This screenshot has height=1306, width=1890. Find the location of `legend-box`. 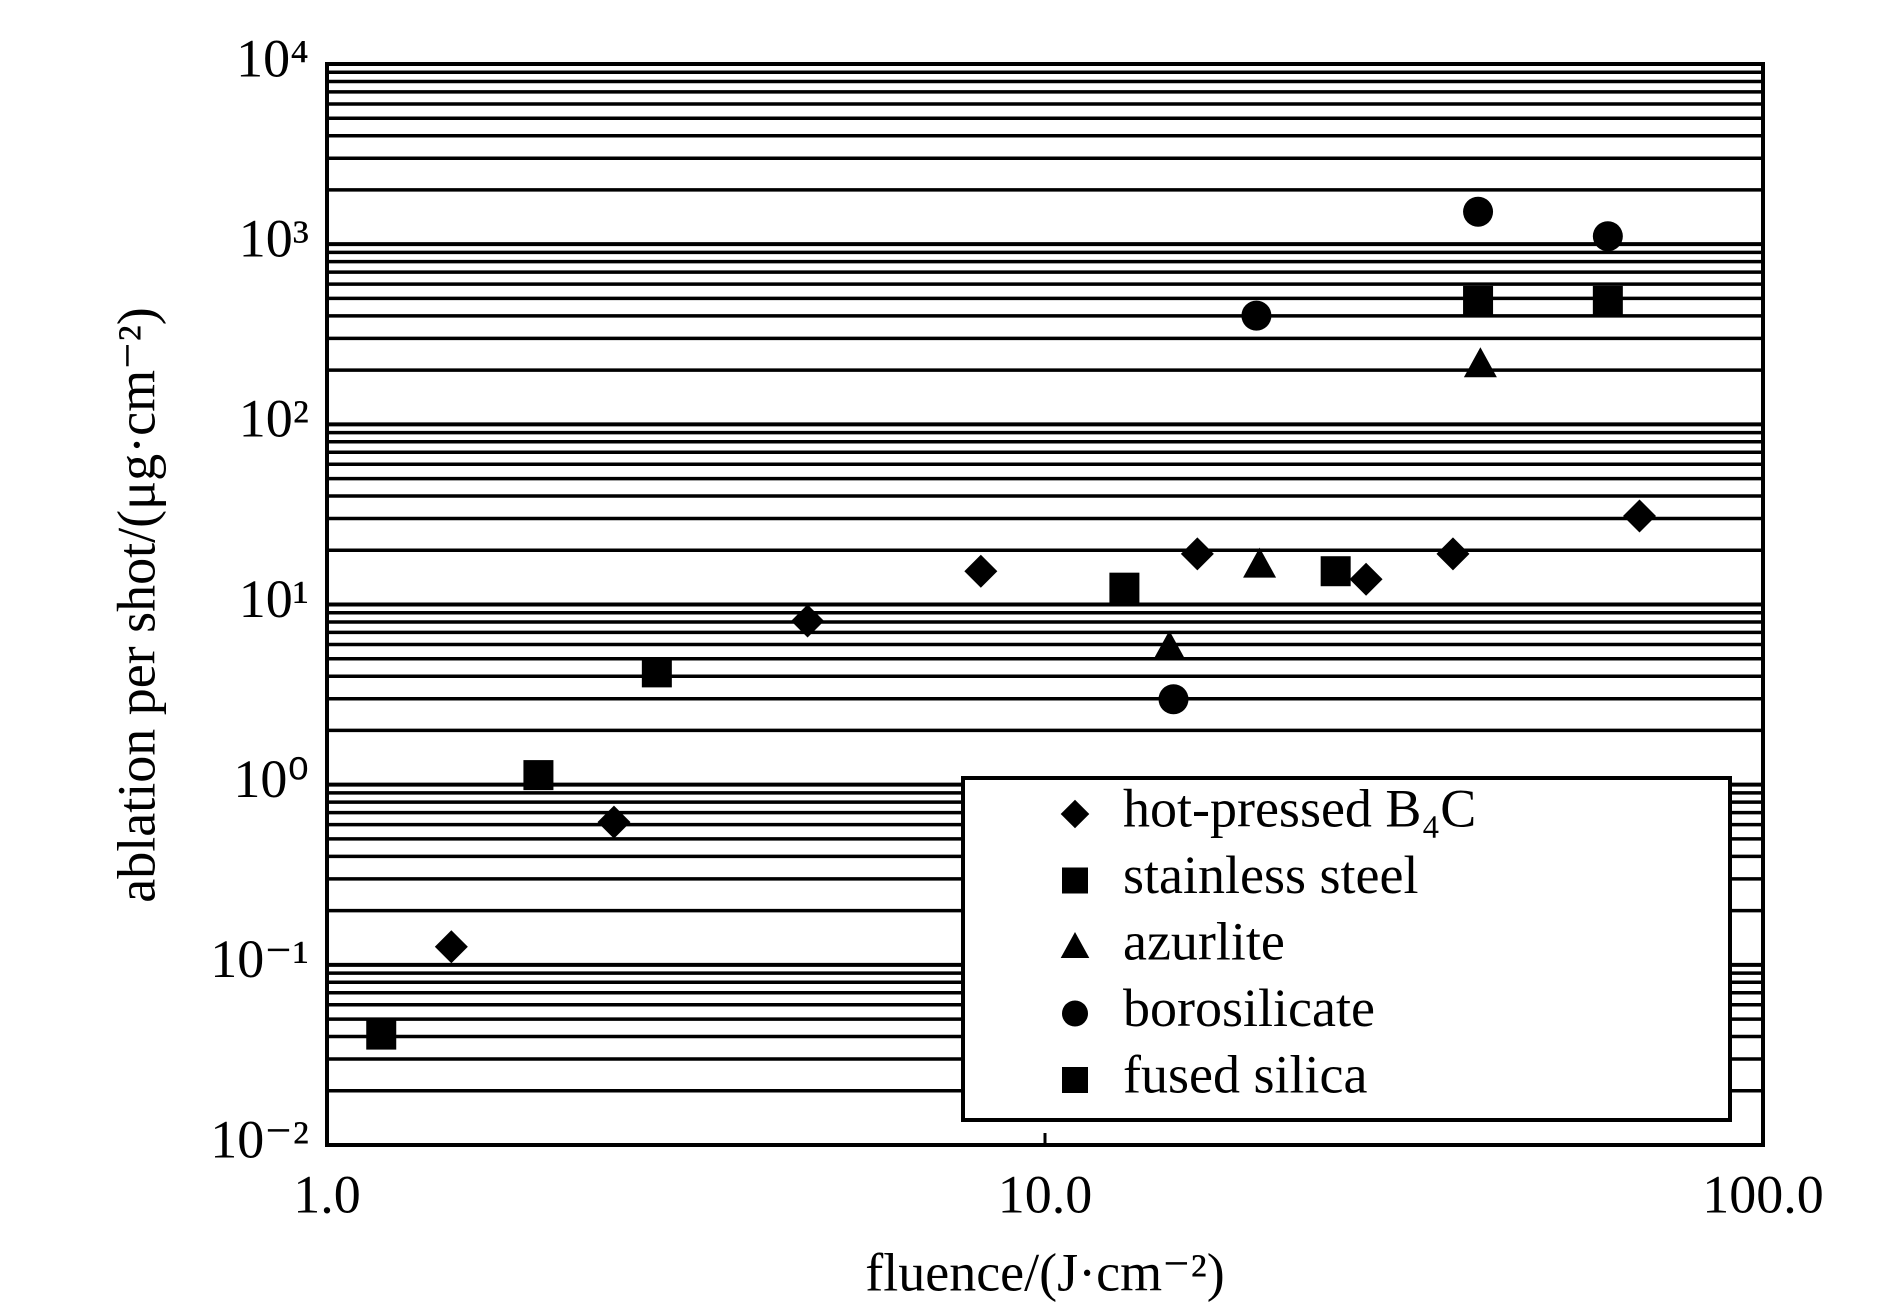

legend-box is located at coordinates (1346, 949).